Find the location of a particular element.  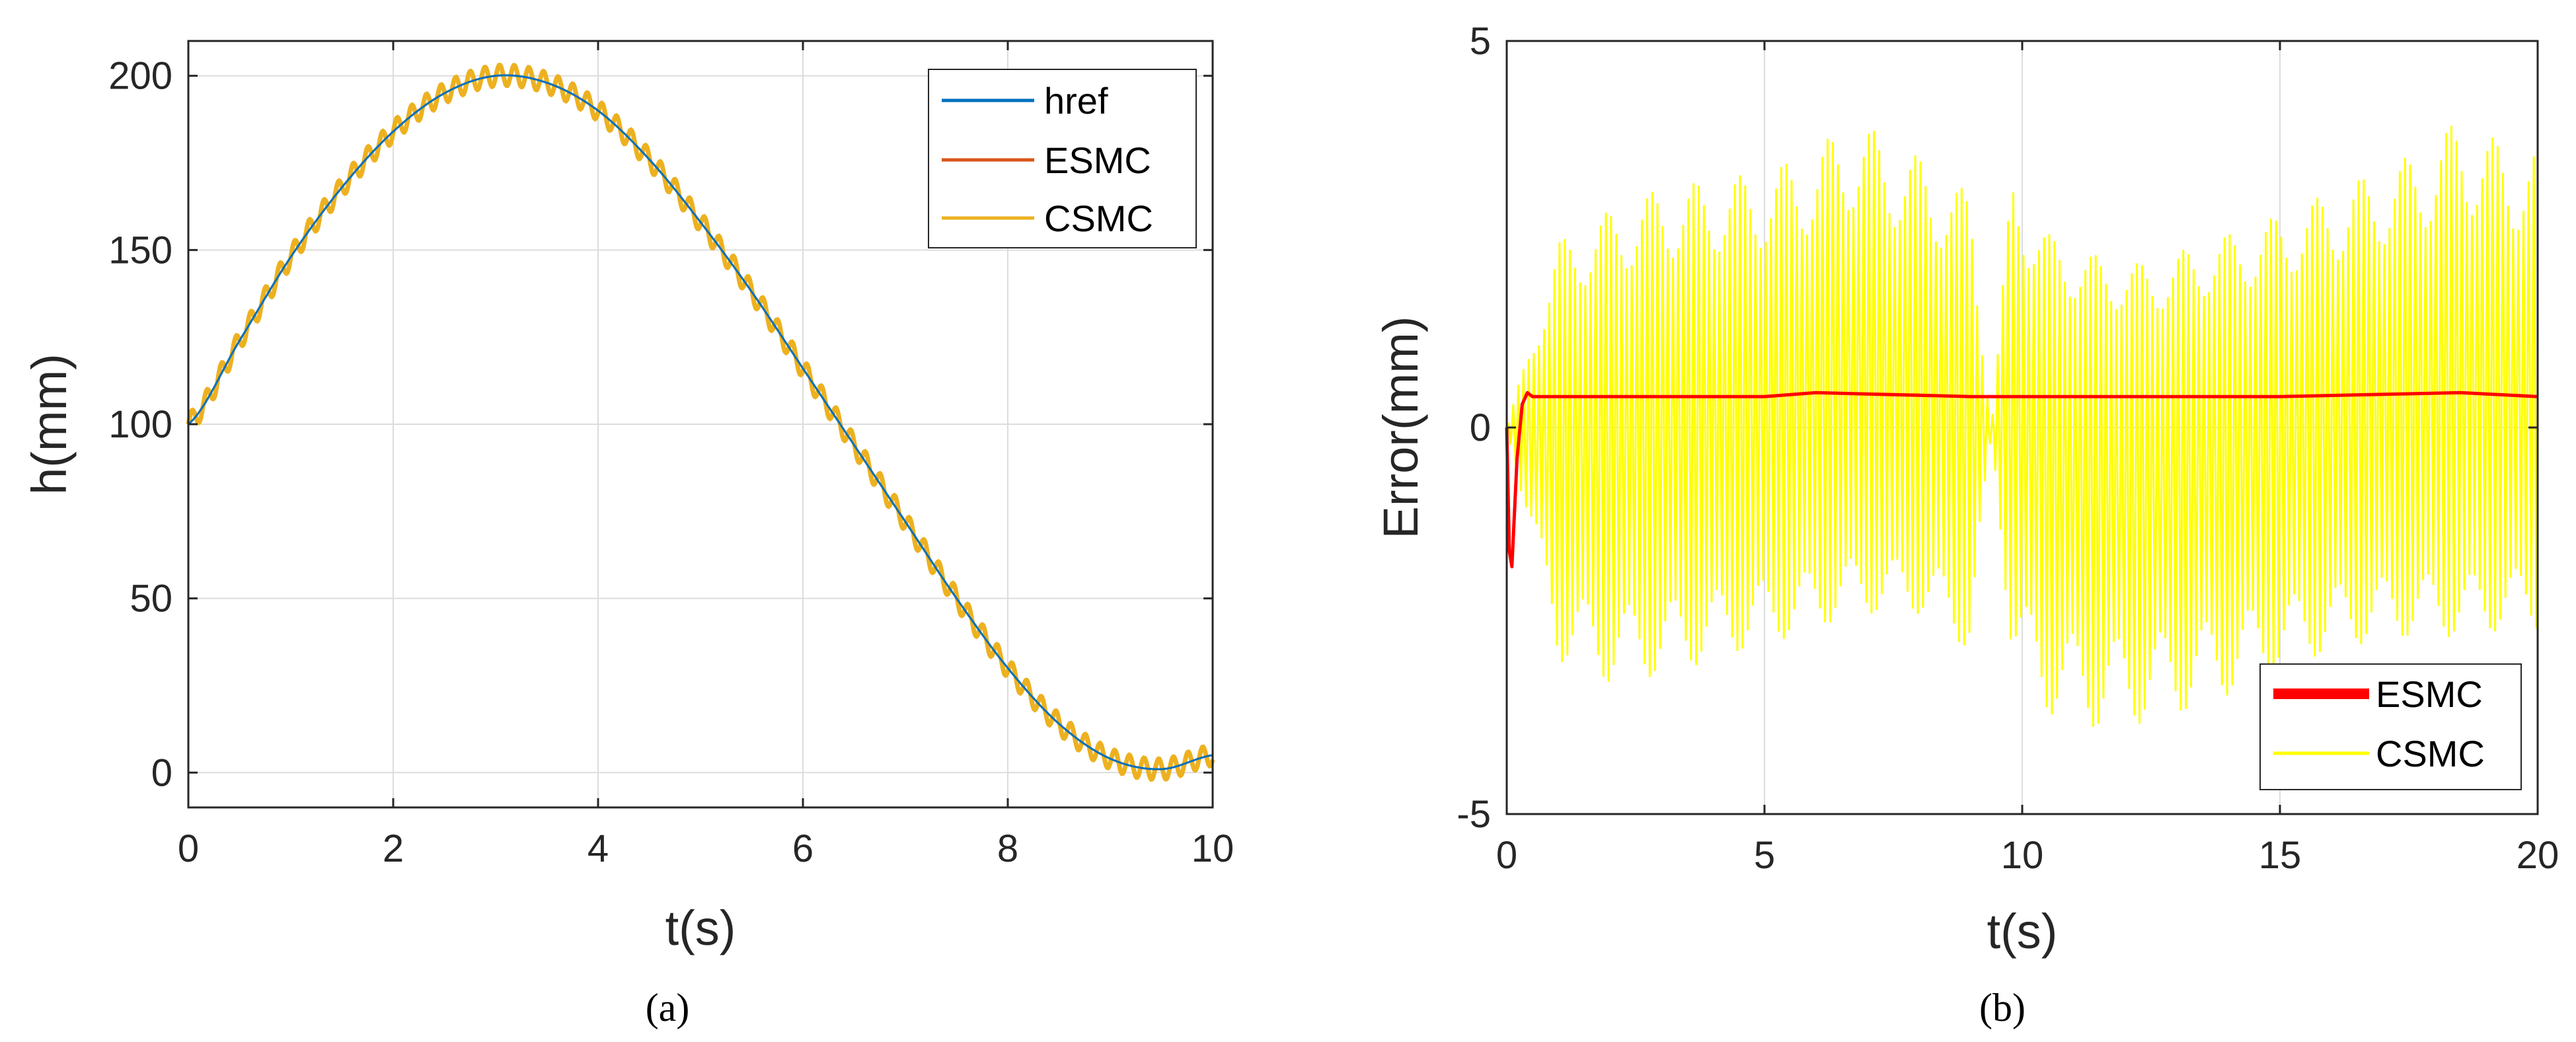

x-axis-label-b: t(s) is located at coordinates (2023, 931).